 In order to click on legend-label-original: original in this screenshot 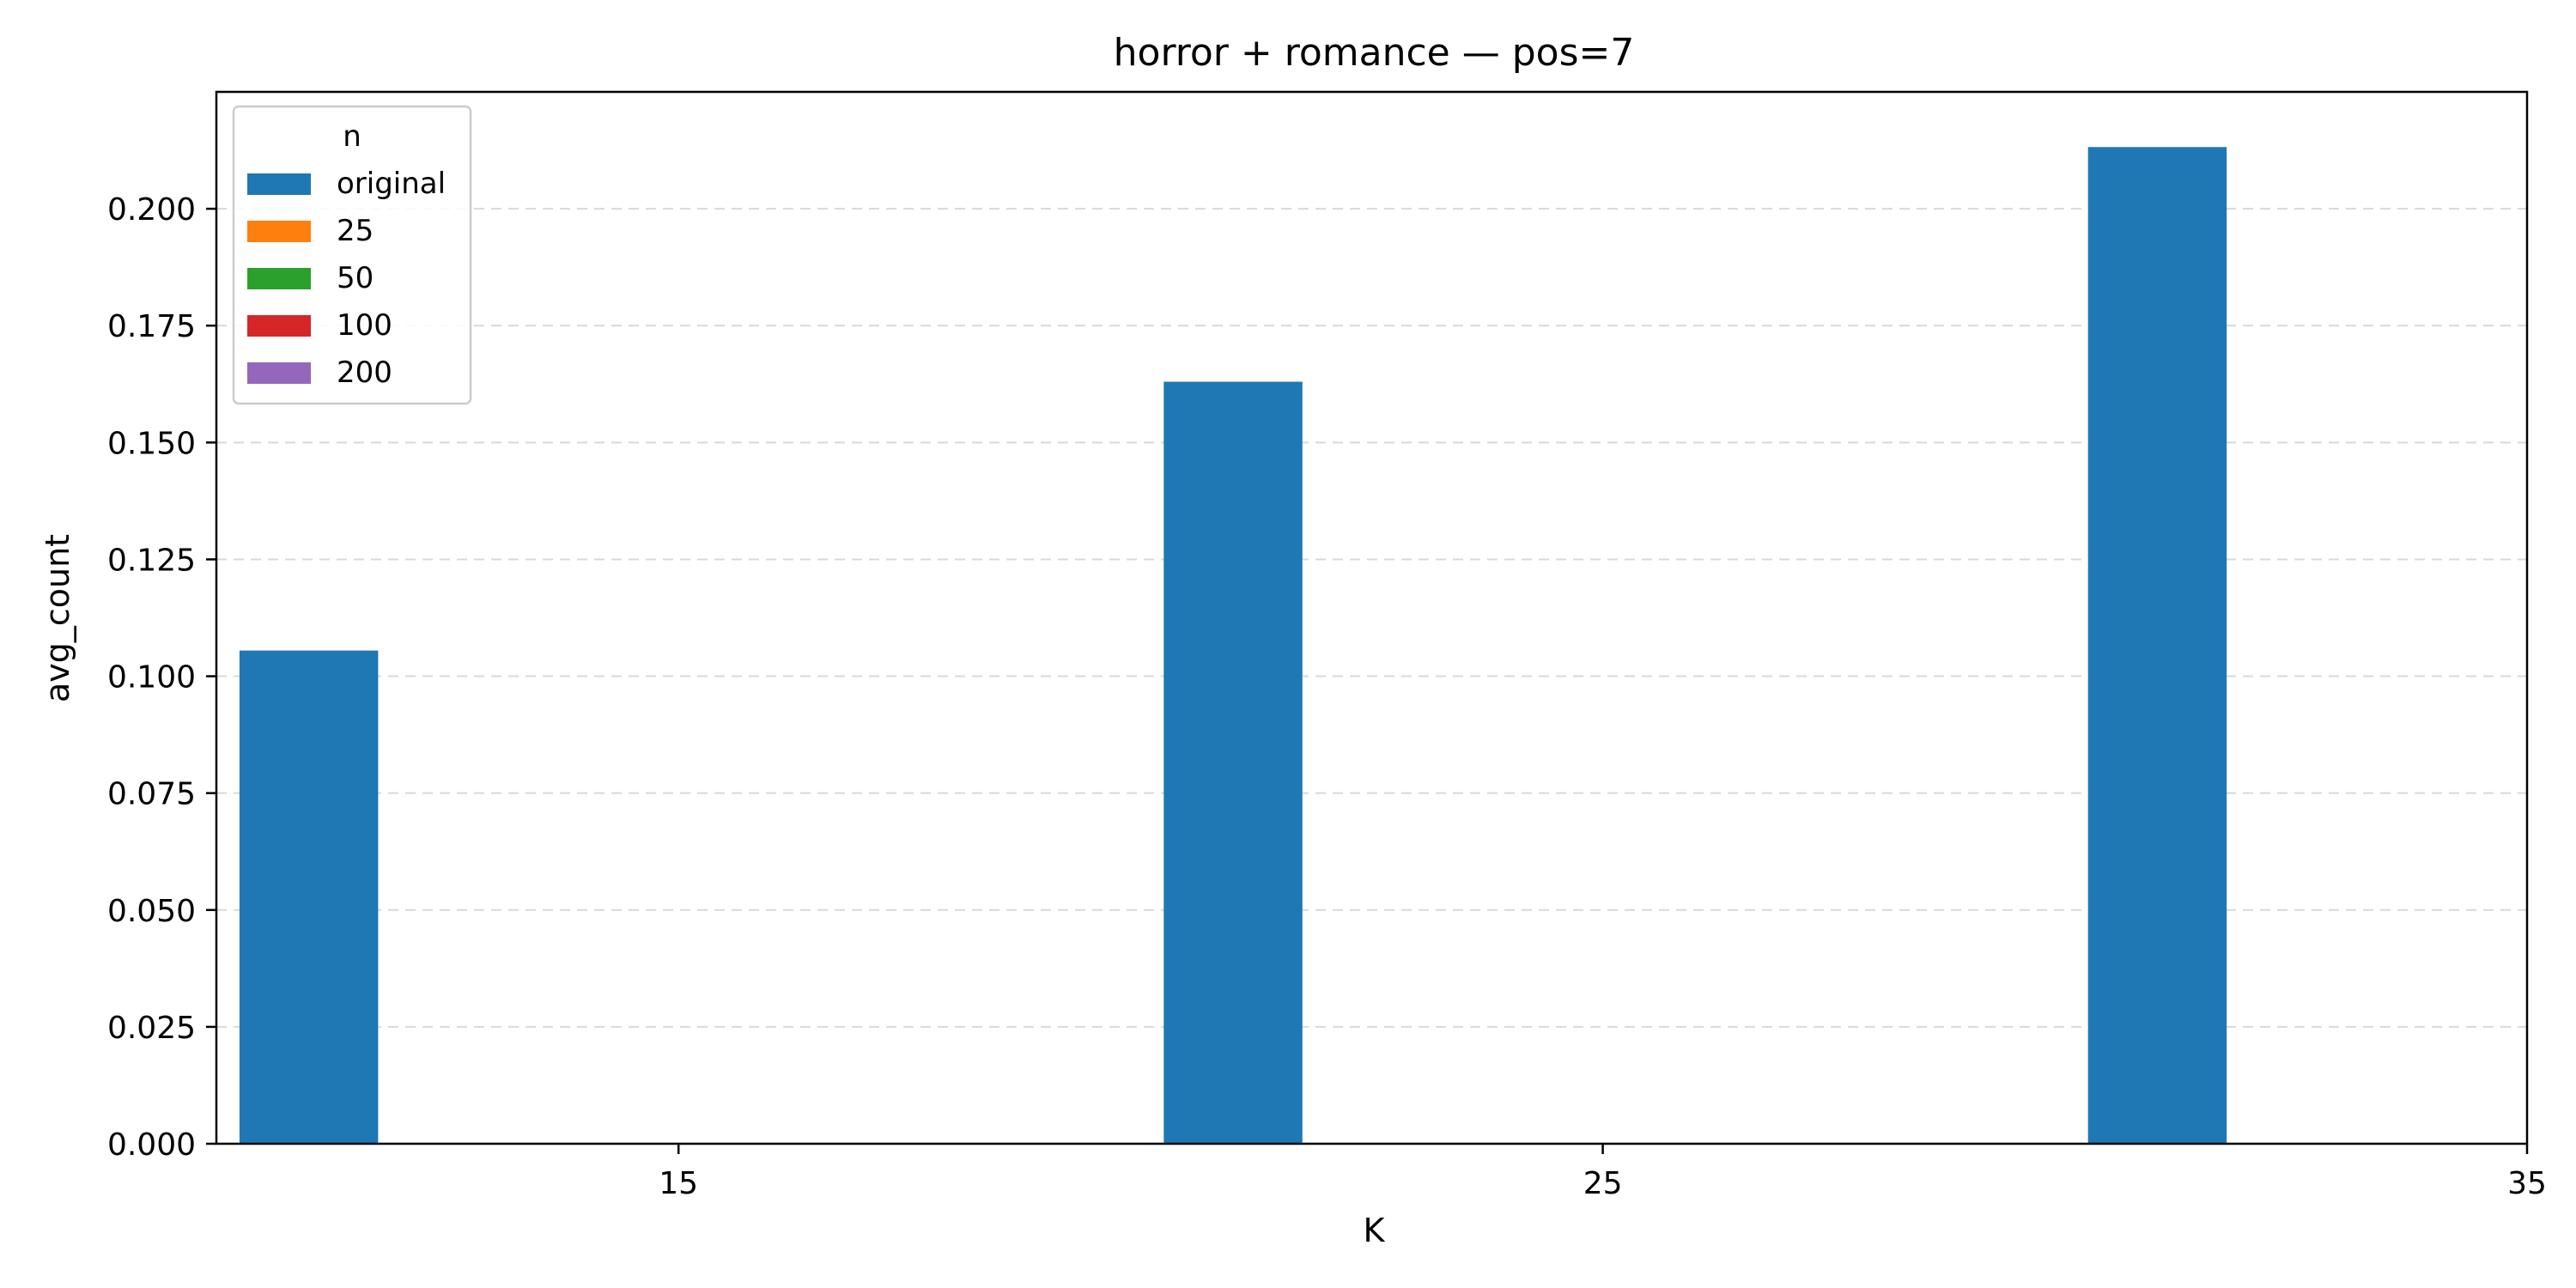, I will do `click(391, 184)`.